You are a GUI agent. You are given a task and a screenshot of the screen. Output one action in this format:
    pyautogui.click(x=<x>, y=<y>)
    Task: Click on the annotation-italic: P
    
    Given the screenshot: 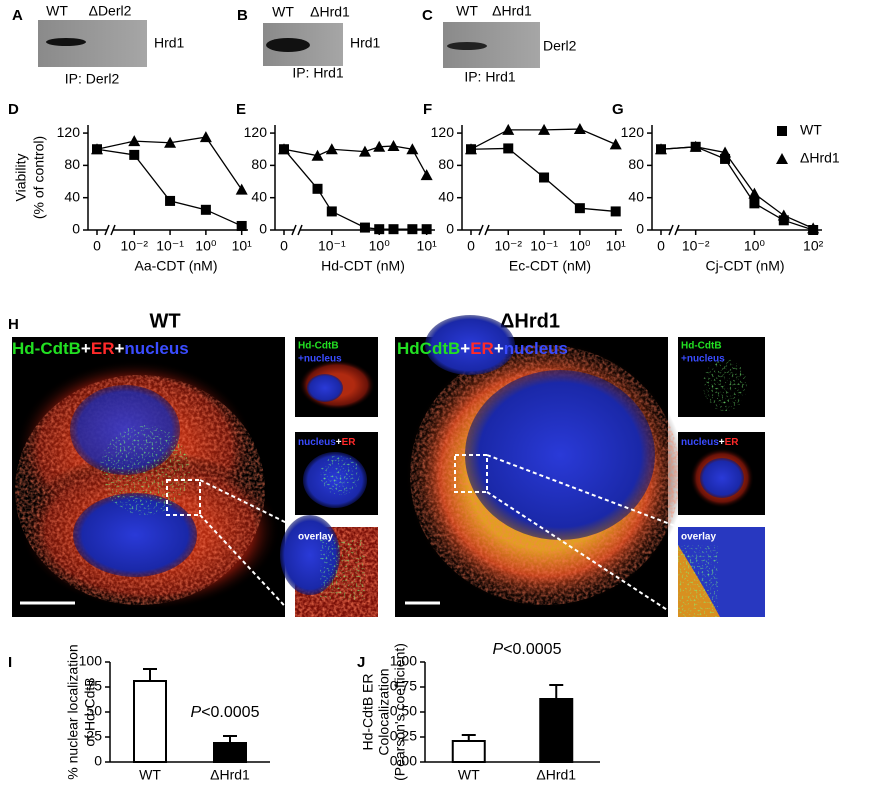 What is the action you would take?
    pyautogui.click(x=498, y=649)
    